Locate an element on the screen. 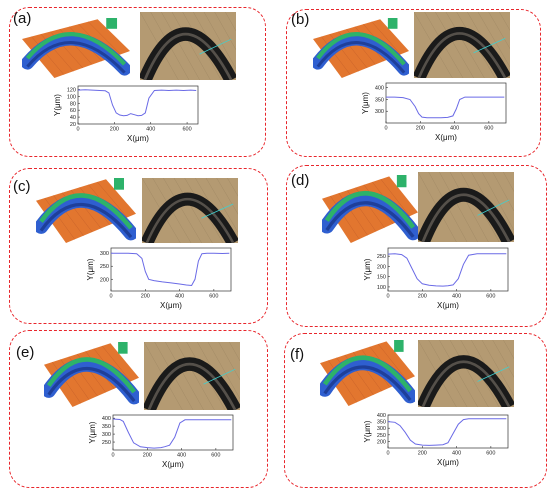 The image size is (550, 496). profile-chart: 0 200 400 600 200 250 300 X(μm) Y(μm) is located at coordinates (159, 278).